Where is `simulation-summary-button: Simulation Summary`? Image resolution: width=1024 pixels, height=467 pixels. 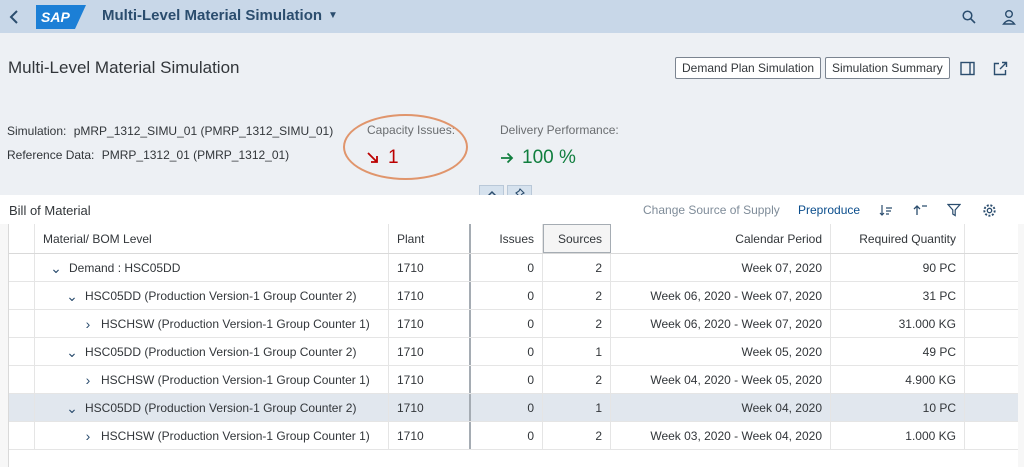
simulation-summary-button: Simulation Summary is located at coordinates (887, 68).